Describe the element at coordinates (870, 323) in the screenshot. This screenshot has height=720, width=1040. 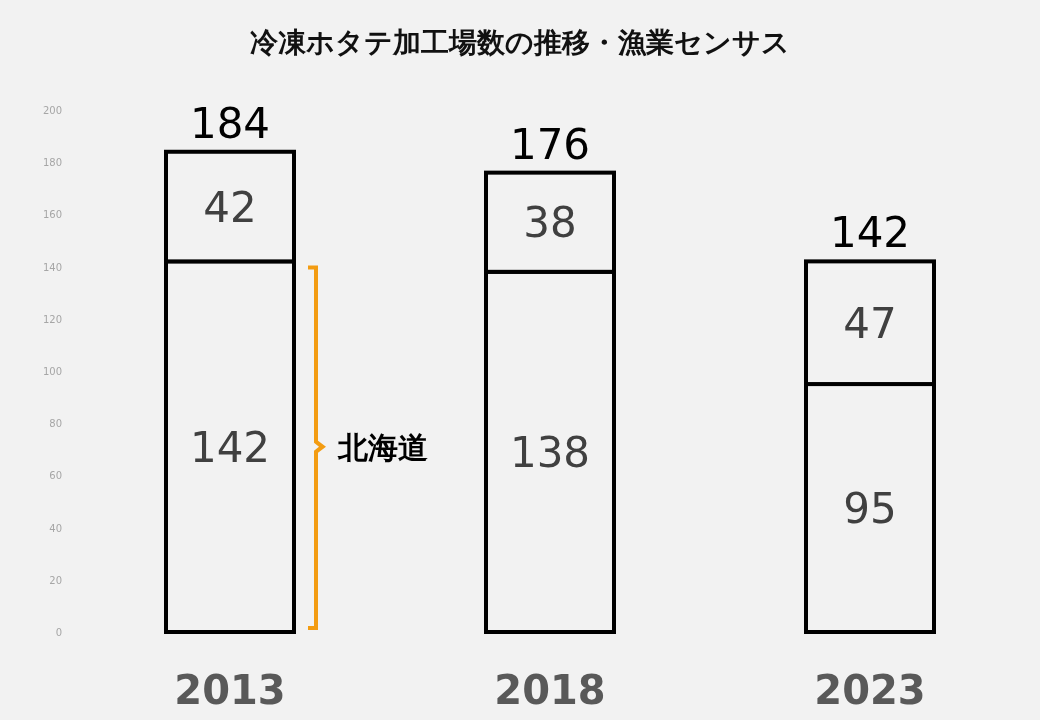
I see `data-label: 47` at that location.